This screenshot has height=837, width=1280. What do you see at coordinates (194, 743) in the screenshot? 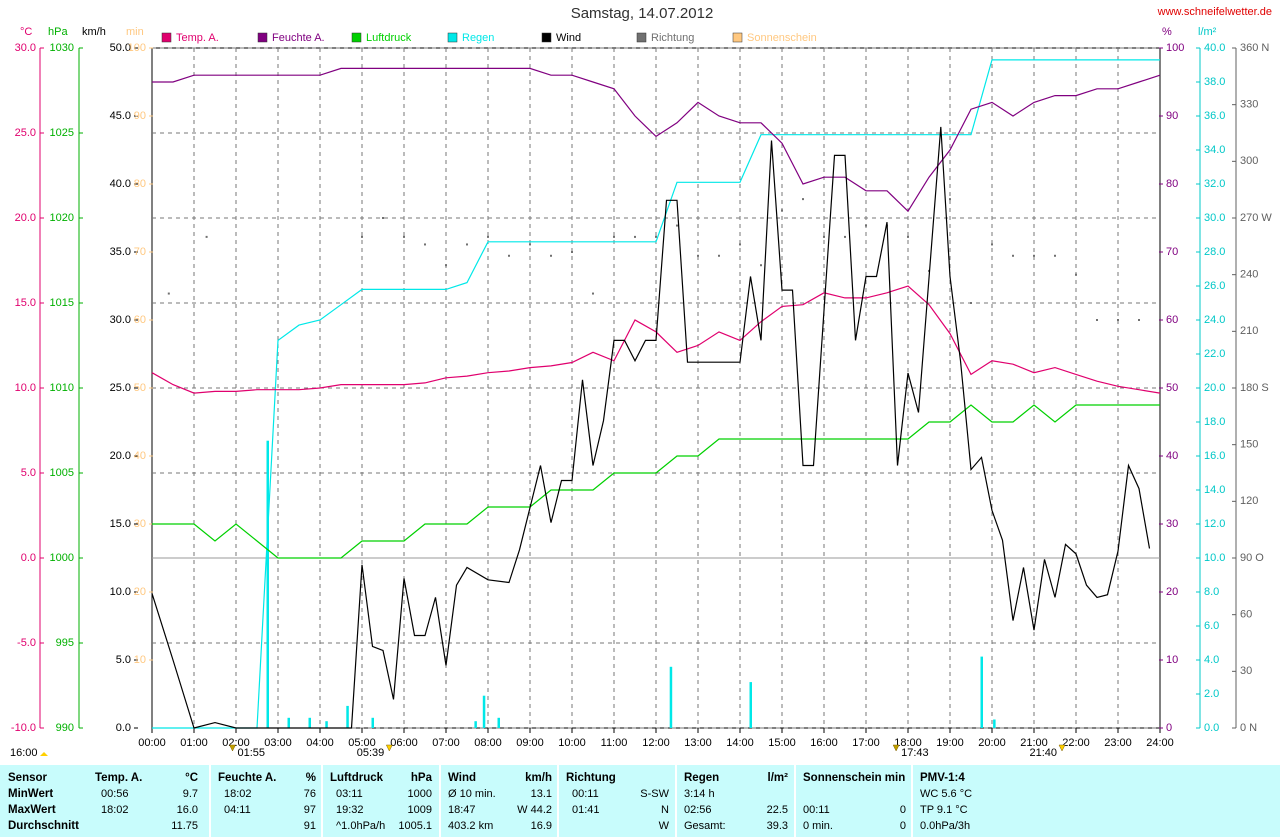
I see `x-tick-label: 01:00` at bounding box center [194, 743].